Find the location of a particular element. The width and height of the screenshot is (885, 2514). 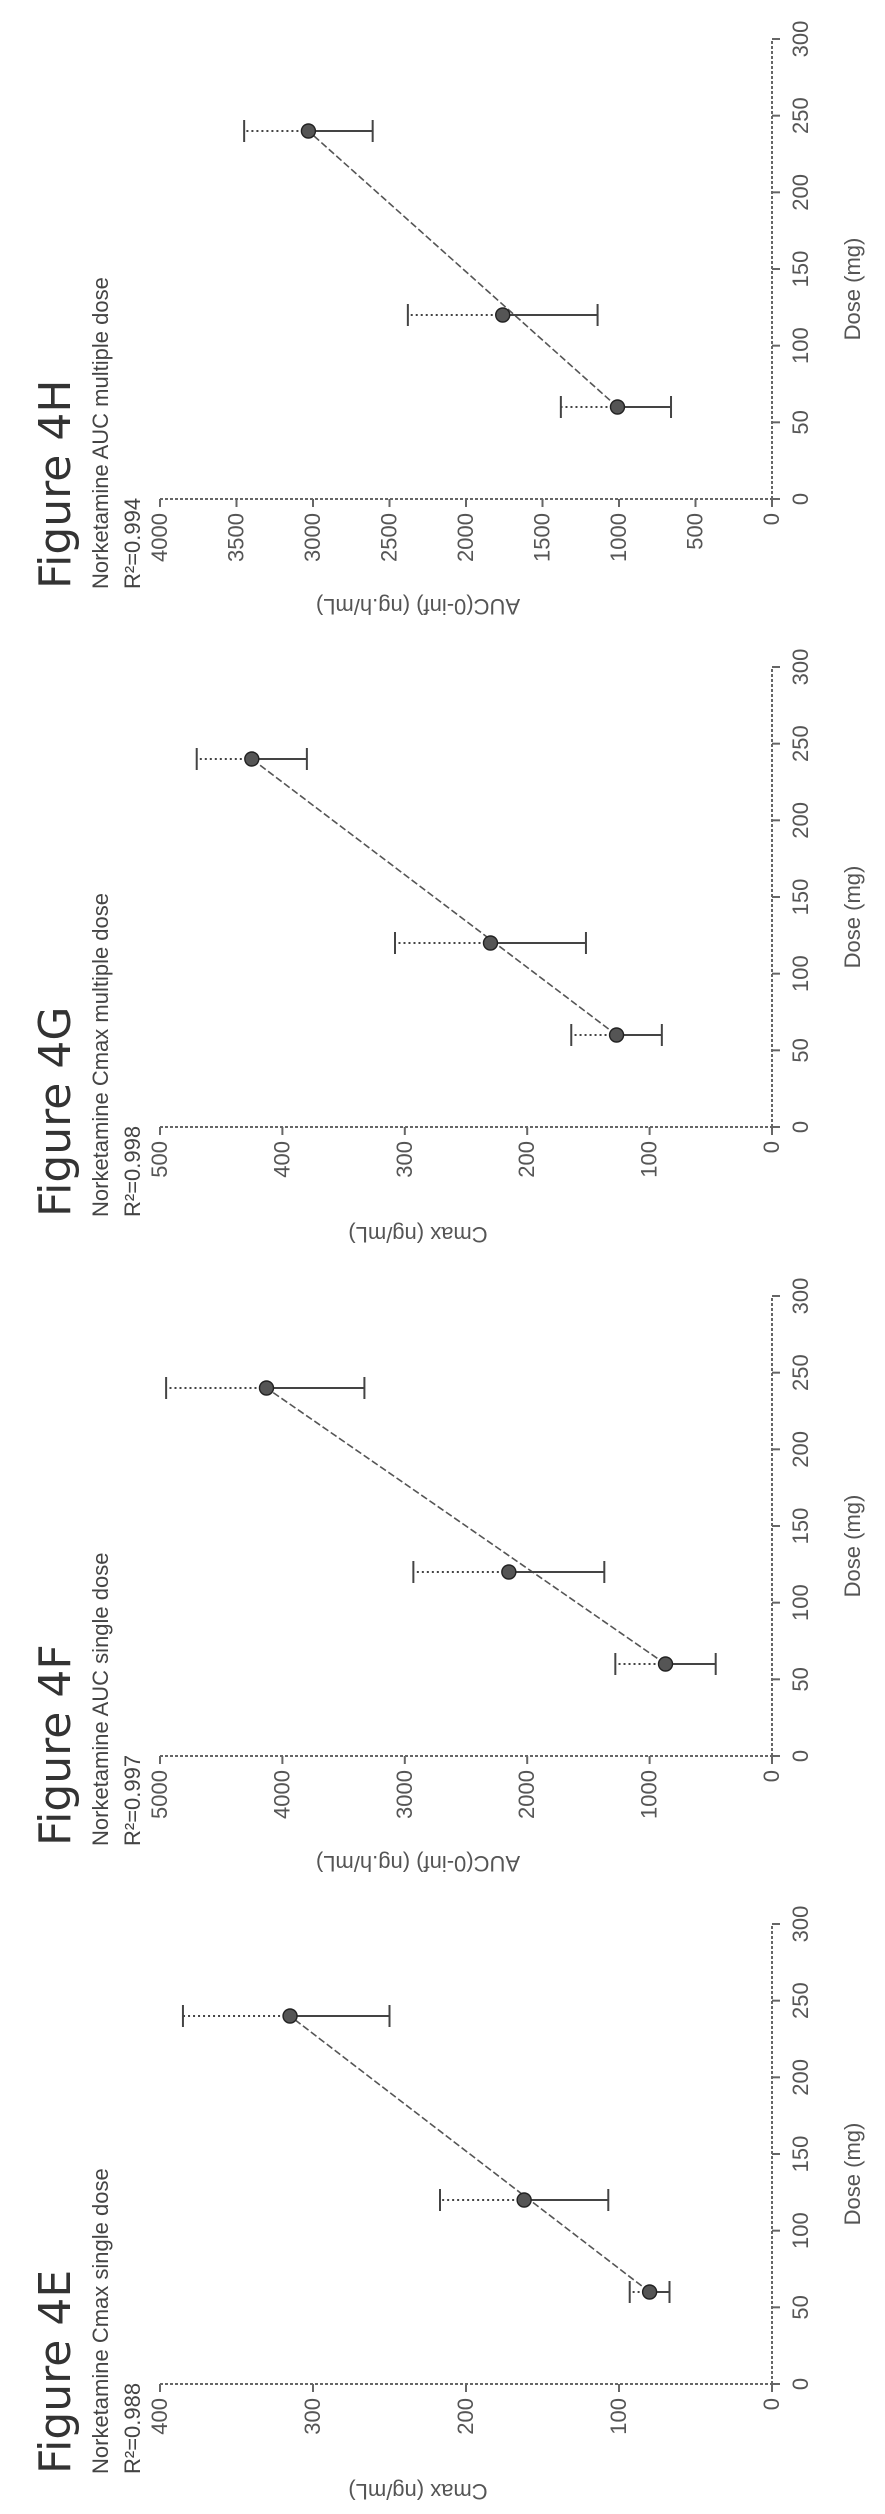

chart-subtitle: Norketamine AUC multiple dose is located at coordinates (100, 433).